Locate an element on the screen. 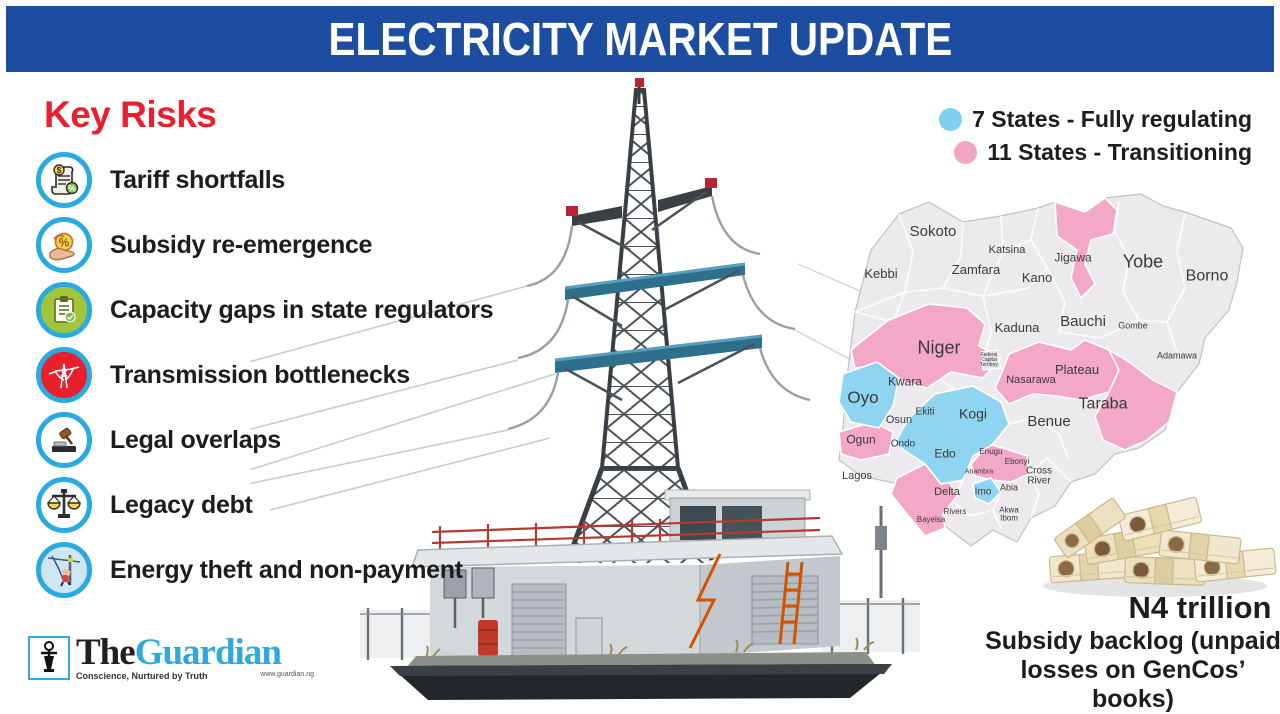 Image resolution: width=1280 pixels, height=714 pixels. red-barrel is located at coordinates (488, 638).